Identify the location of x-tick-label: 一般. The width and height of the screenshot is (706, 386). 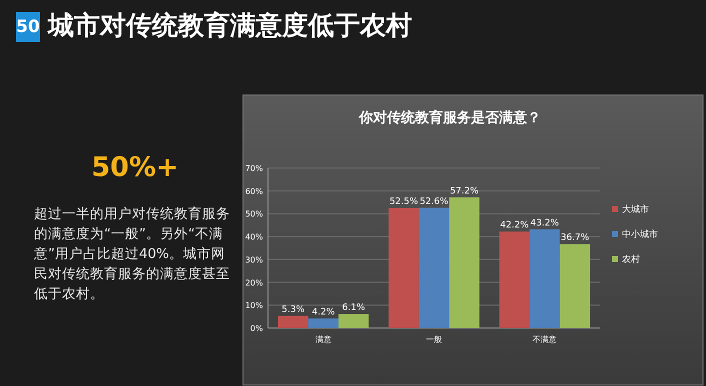
(434, 339).